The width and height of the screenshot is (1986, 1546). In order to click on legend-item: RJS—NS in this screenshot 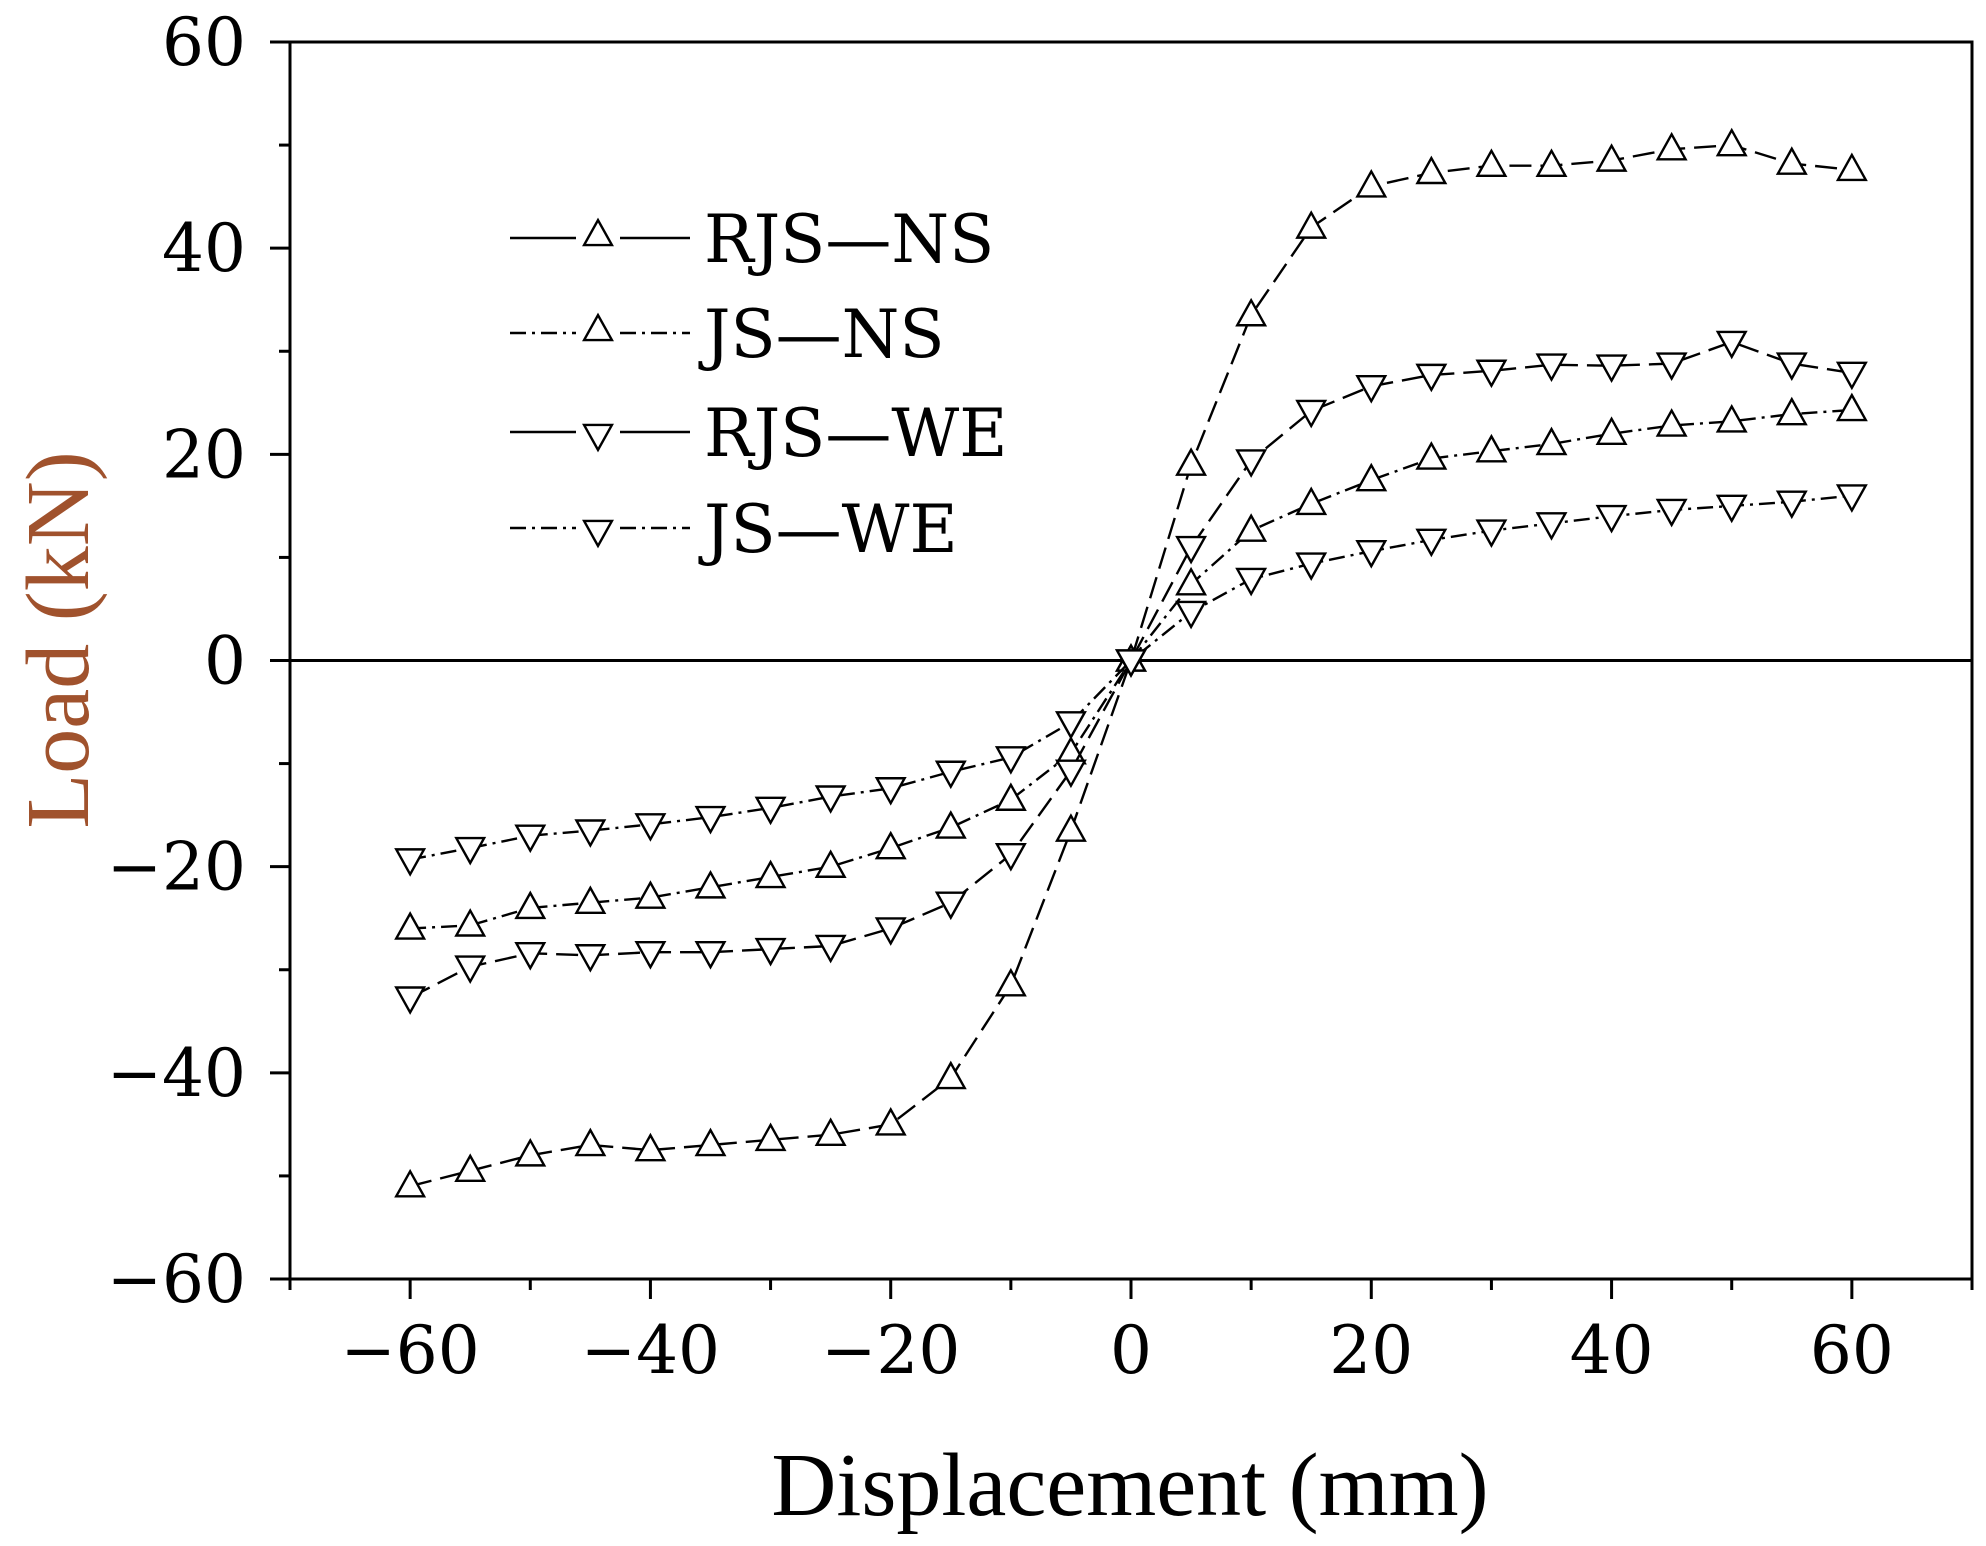, I will do `click(752, 239)`.